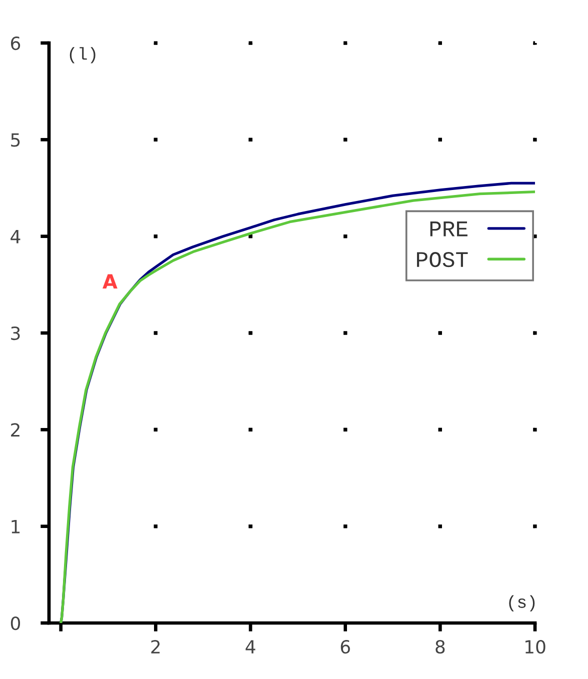  I want to click on y-tick-label: 4, so click(15, 237).